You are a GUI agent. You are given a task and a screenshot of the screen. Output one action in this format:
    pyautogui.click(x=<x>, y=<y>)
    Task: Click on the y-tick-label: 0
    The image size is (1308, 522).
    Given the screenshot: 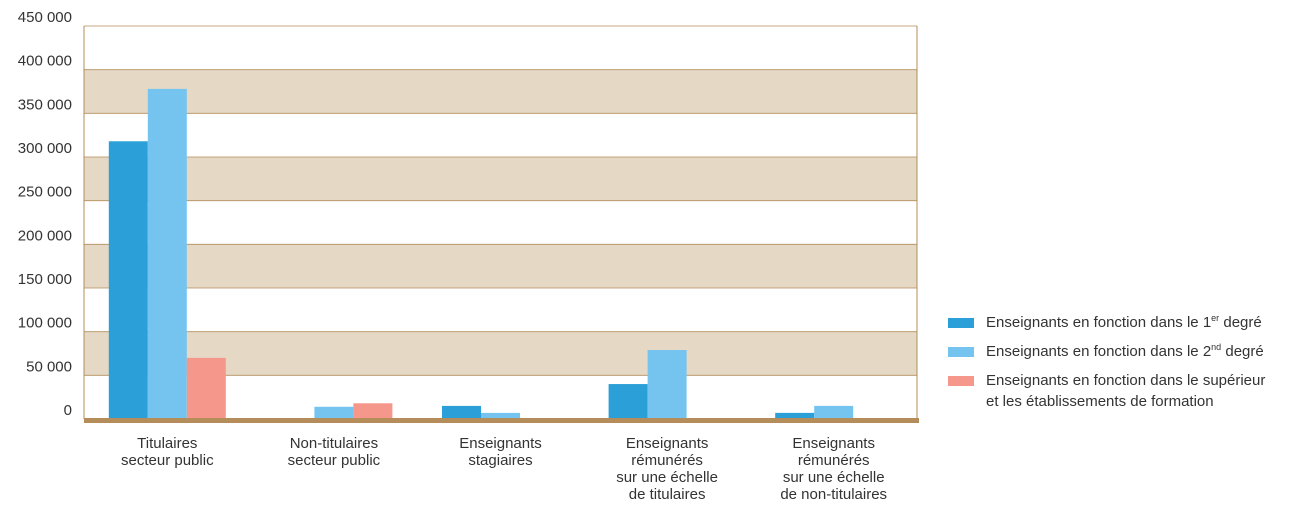 What is the action you would take?
    pyautogui.click(x=68, y=410)
    